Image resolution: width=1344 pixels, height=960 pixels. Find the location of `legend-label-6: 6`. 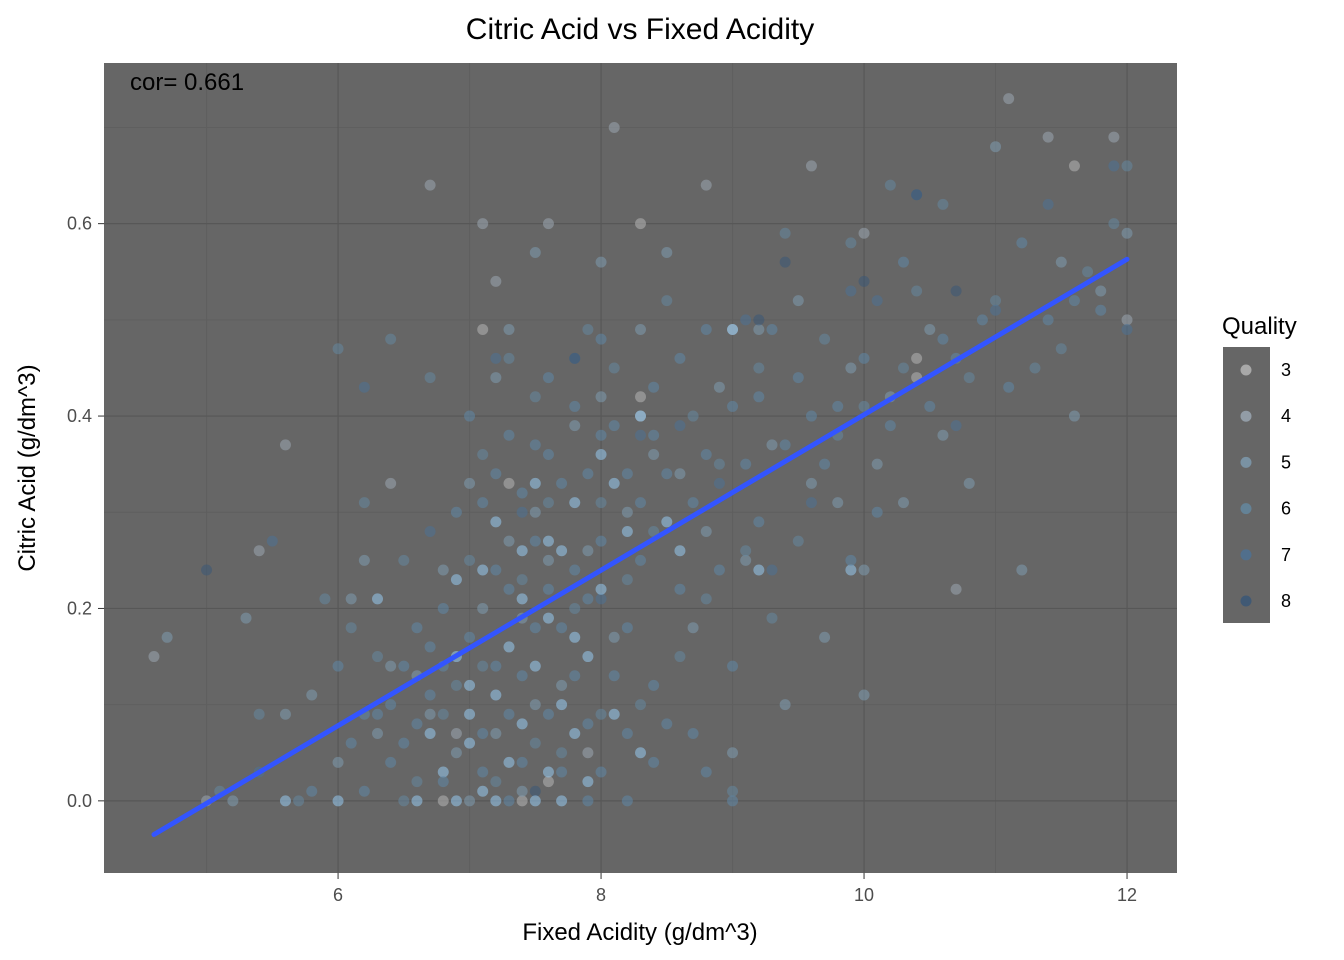

legend-label-6: 6 is located at coordinates (1286, 509).